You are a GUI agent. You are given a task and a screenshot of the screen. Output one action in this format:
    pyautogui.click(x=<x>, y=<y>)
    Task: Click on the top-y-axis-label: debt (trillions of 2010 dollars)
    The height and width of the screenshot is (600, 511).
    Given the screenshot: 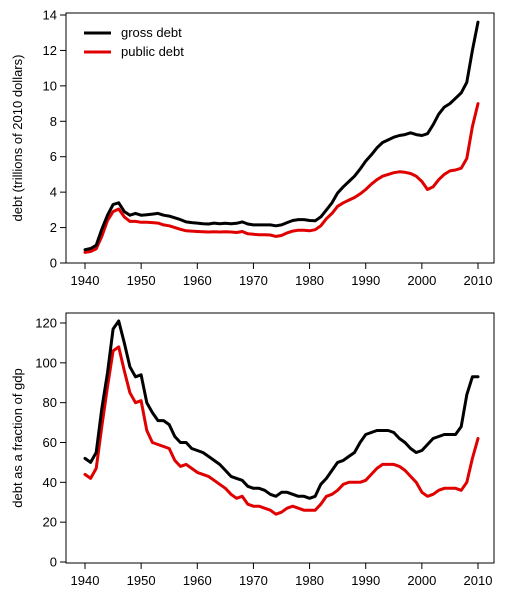 What is the action you would take?
    pyautogui.click(x=17, y=138)
    